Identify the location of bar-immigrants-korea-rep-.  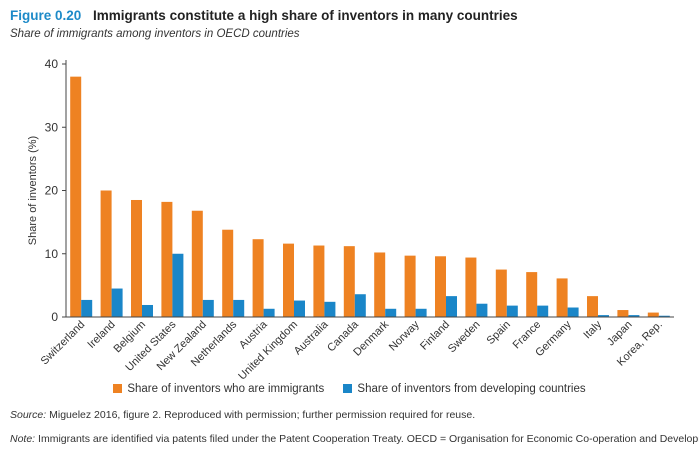
(653, 314).